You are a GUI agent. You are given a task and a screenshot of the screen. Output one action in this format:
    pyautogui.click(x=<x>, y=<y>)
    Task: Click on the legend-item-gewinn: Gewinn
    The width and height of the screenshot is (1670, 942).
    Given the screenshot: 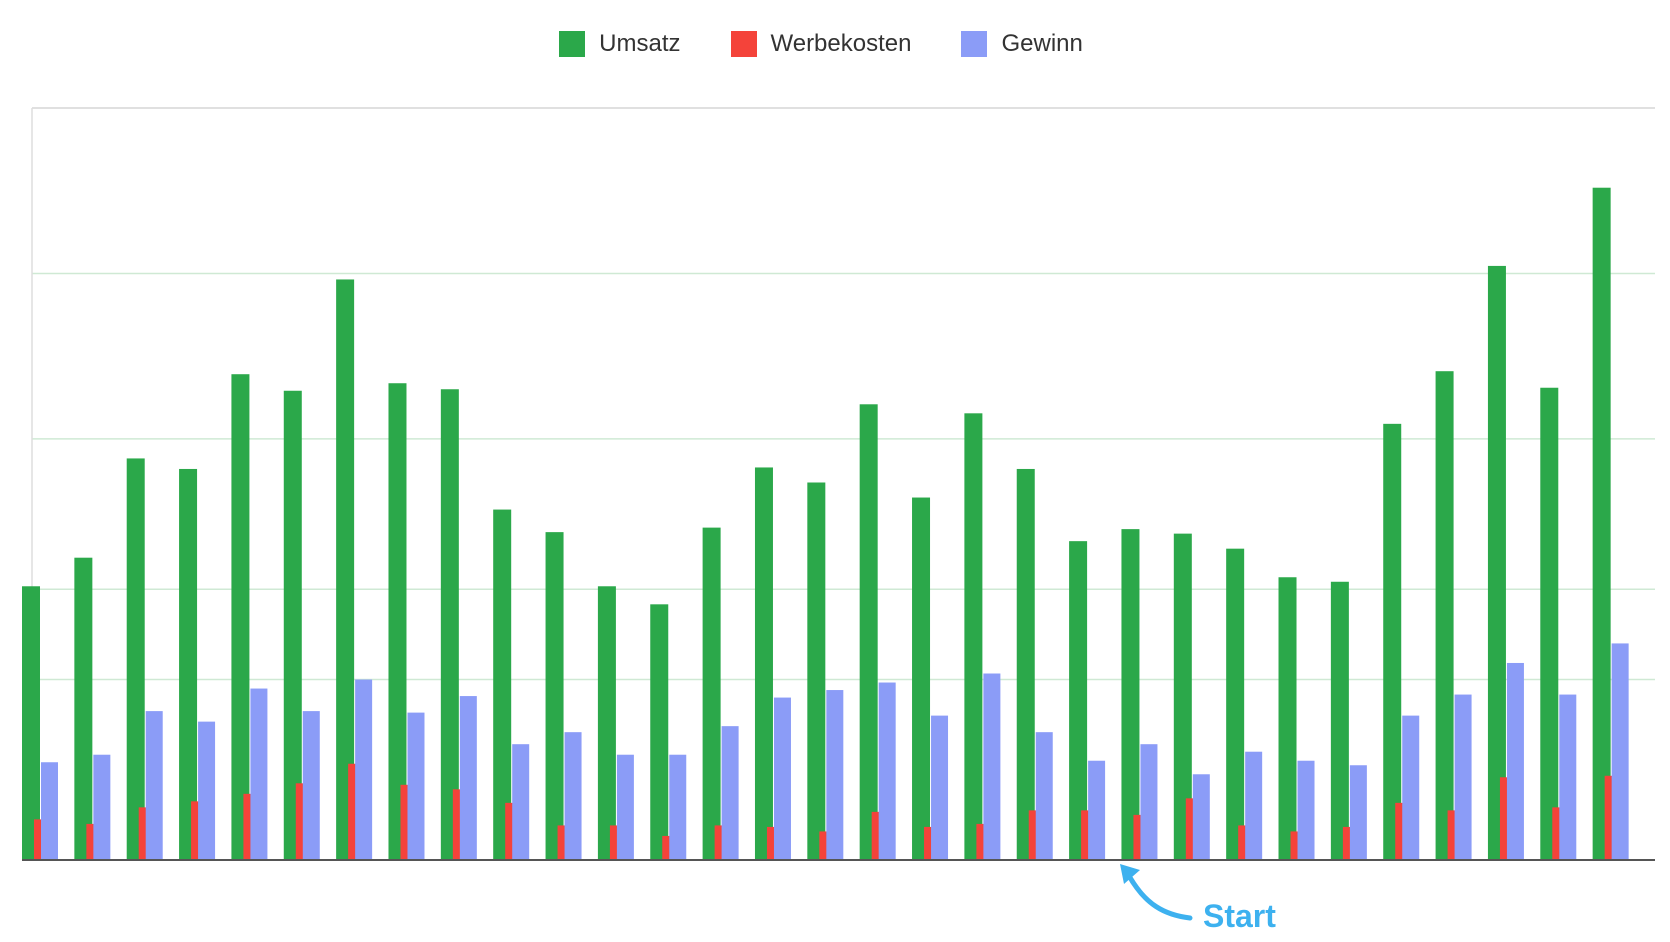 What is the action you would take?
    pyautogui.click(x=1022, y=44)
    